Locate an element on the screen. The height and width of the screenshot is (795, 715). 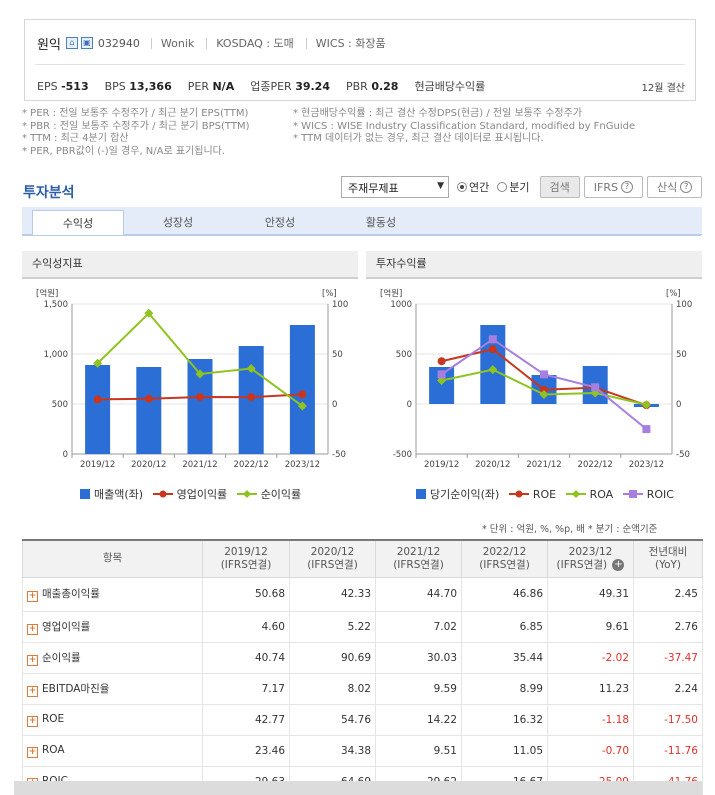
table-cell: -1.18 is located at coordinates (590, 719).